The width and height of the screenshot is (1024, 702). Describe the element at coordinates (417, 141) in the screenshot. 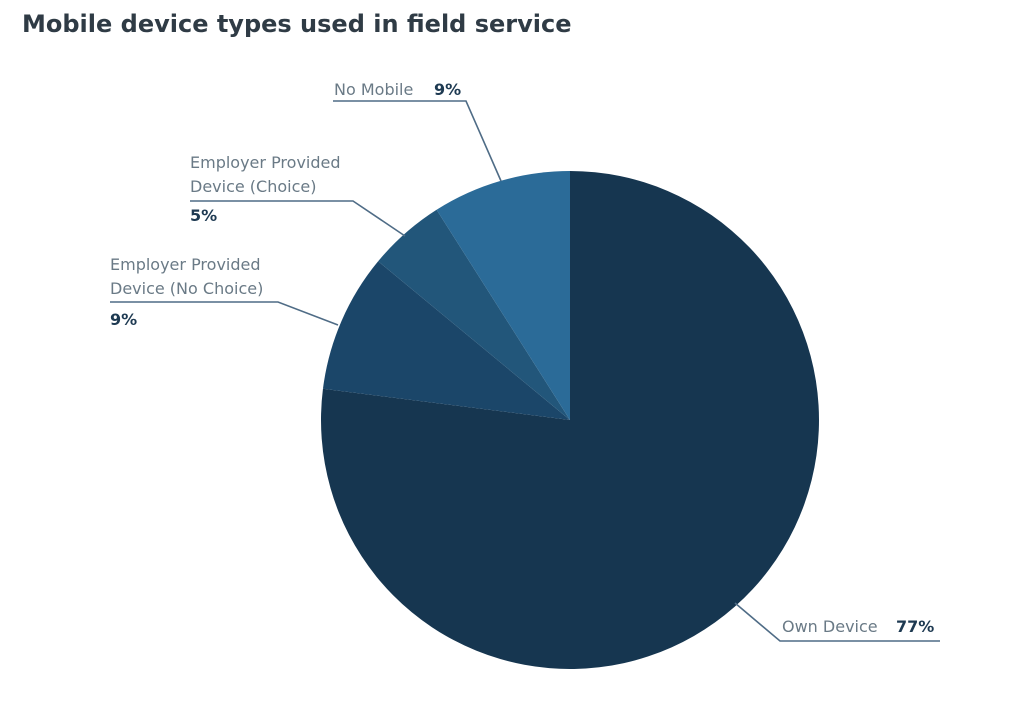

I see `leader-line-no-mobile` at that location.